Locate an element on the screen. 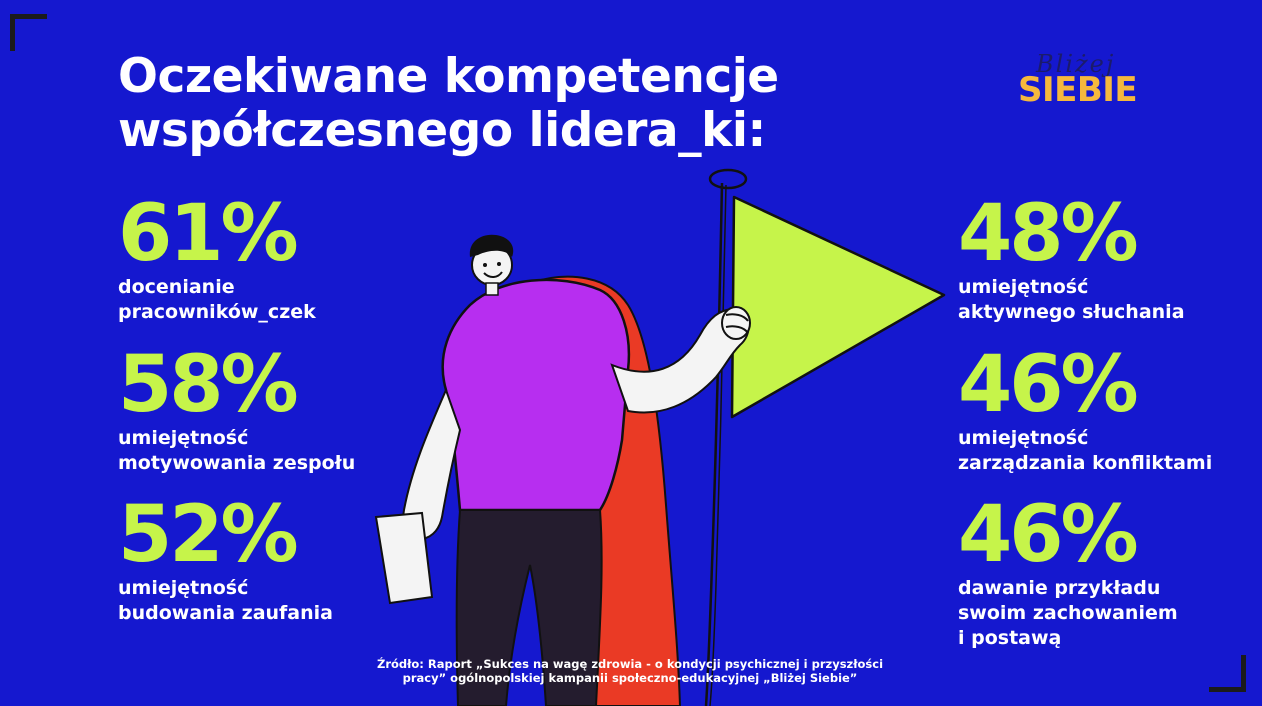 The height and width of the screenshot is (706, 1262). stat-block: 58% umiejętność motywowania zespołu is located at coordinates (236, 410).